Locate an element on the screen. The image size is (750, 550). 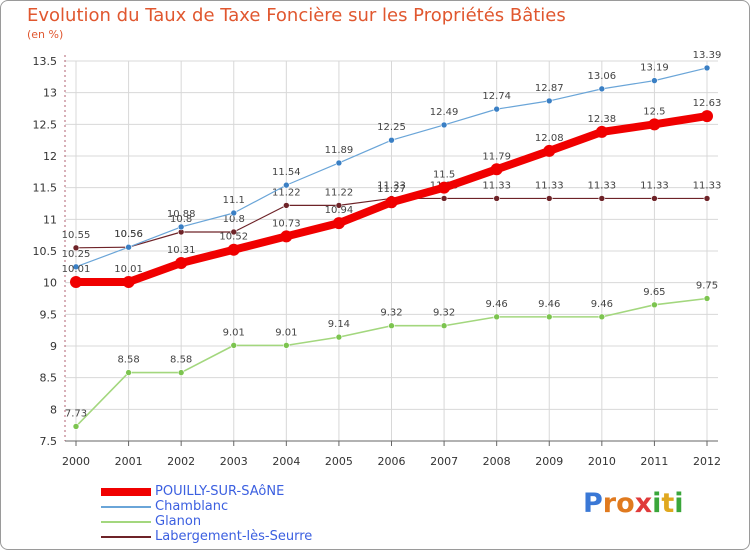
y-tick-label: 11 is located at coordinates (50, 219).